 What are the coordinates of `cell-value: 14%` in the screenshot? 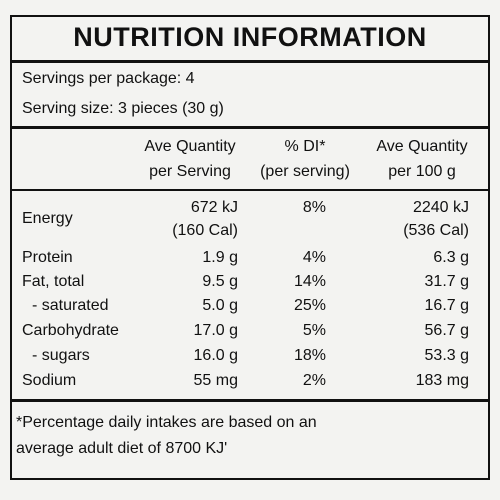 It's located at (309, 281).